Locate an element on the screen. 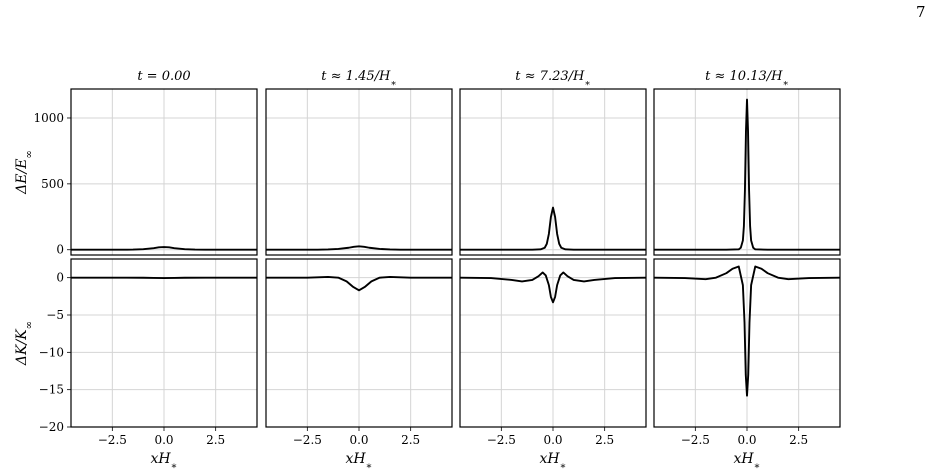 The height and width of the screenshot is (474, 938). panel-title: t = 0.00 is located at coordinates (163, 76).